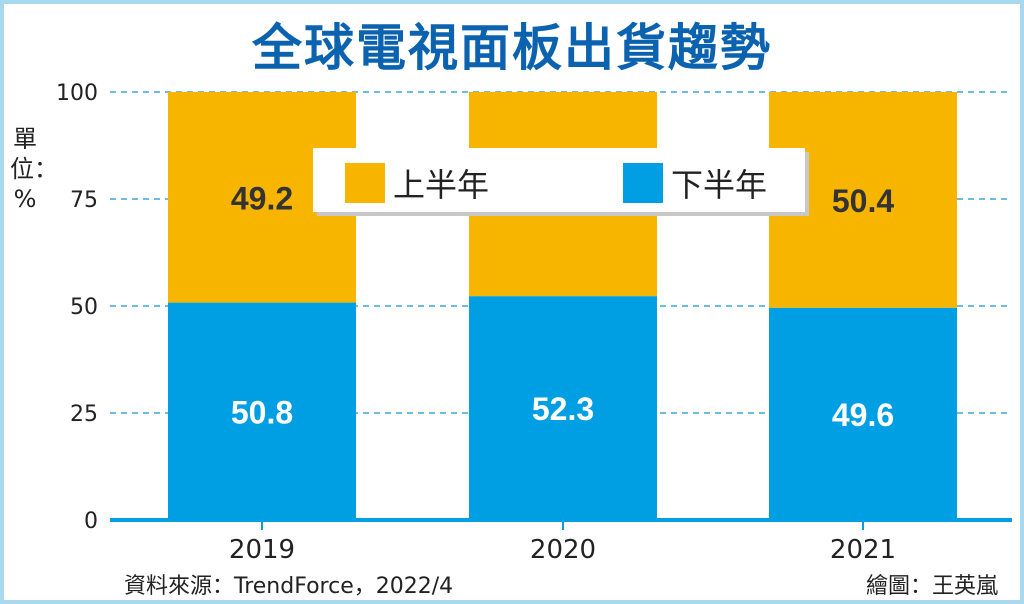  What do you see at coordinates (863, 550) in the screenshot?
I see `x-tick-label: 2021` at bounding box center [863, 550].